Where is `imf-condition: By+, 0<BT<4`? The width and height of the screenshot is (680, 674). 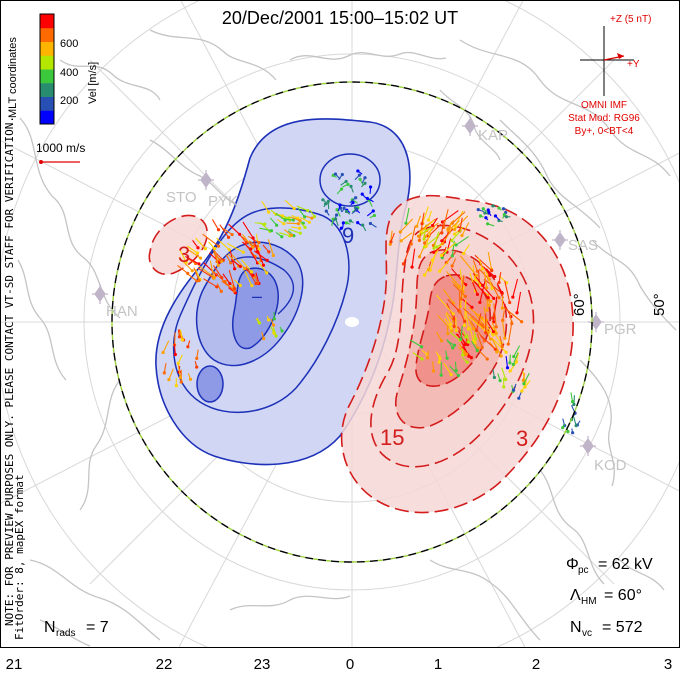
imf-condition: By+, 0<BT<4 is located at coordinates (604, 131).